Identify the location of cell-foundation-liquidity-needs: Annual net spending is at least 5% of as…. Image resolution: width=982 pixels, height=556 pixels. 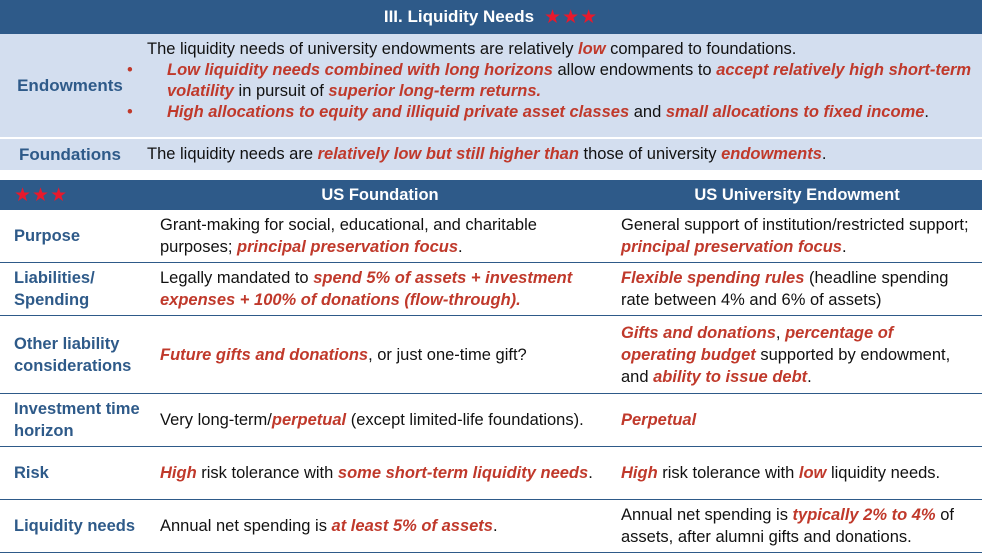
(329, 526).